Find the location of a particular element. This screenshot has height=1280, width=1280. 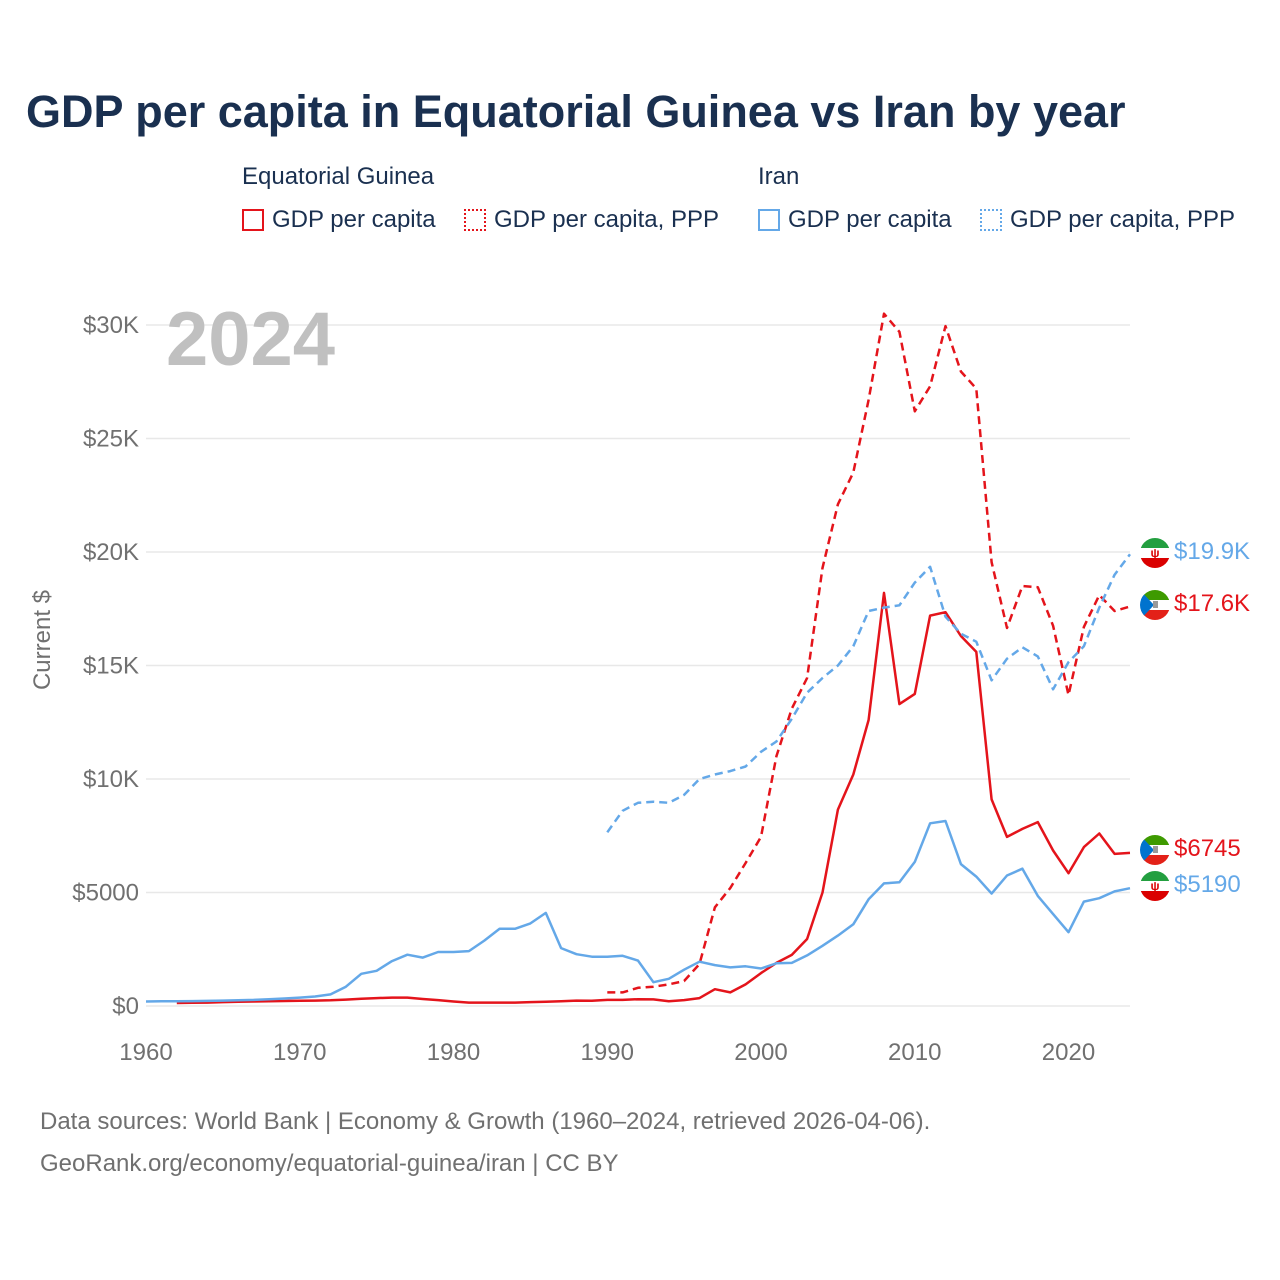

x-tick-label: 1960 is located at coordinates (145, 1052).